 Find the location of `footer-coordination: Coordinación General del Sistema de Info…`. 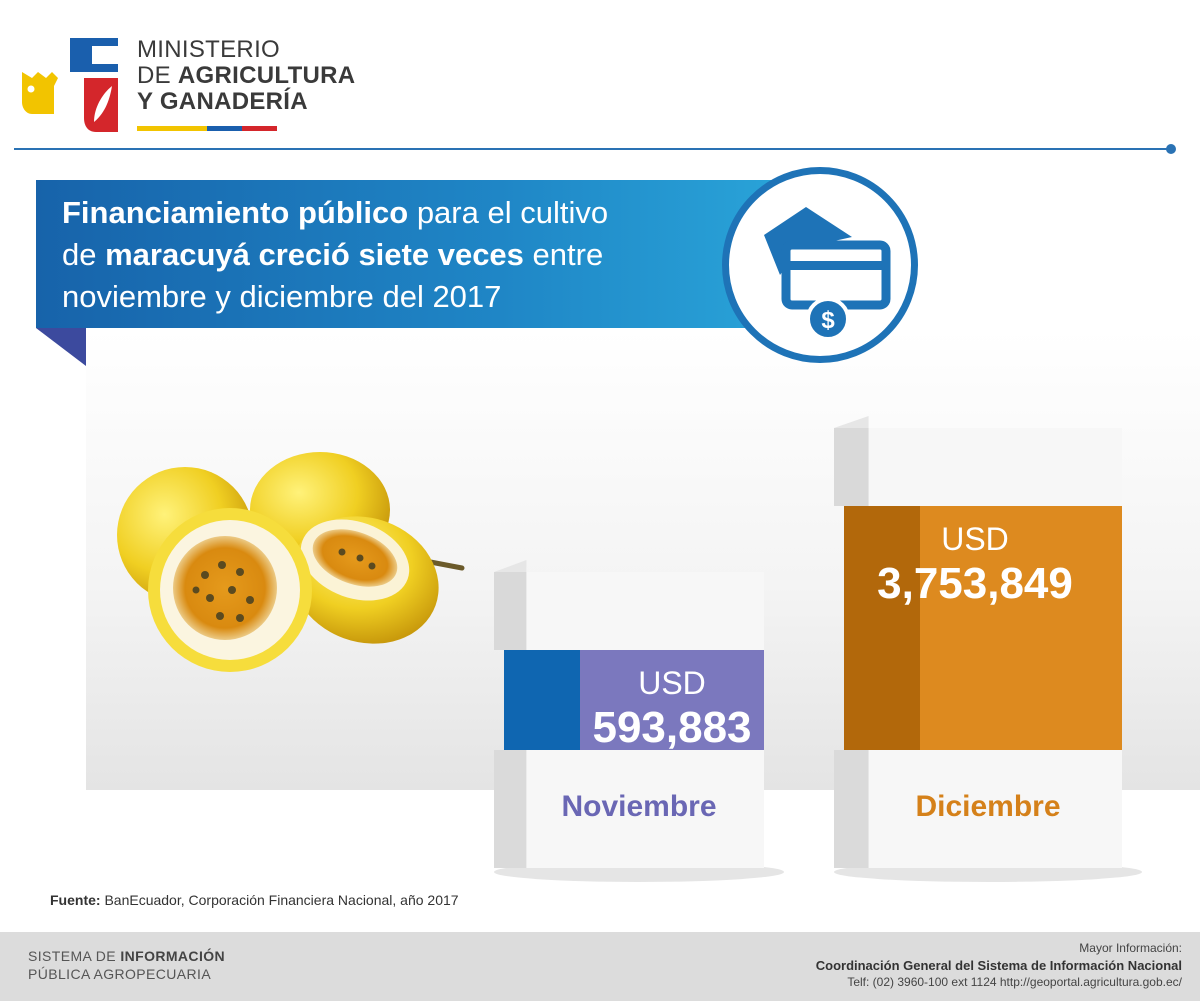

footer-coordination: Coordinación General del Sistema de Info… is located at coordinates (998, 965).